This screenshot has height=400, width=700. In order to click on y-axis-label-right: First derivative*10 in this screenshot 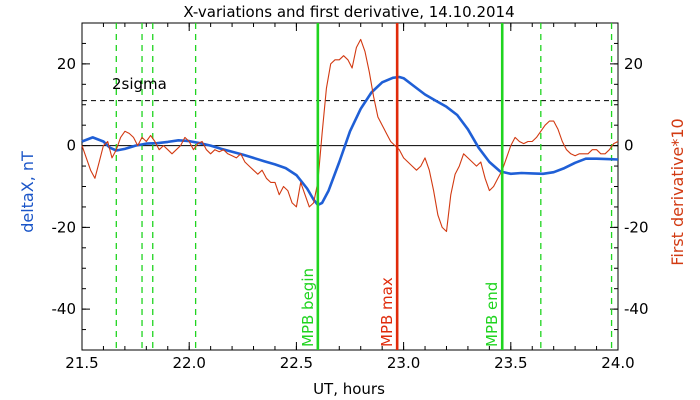, I will do `click(677, 191)`.